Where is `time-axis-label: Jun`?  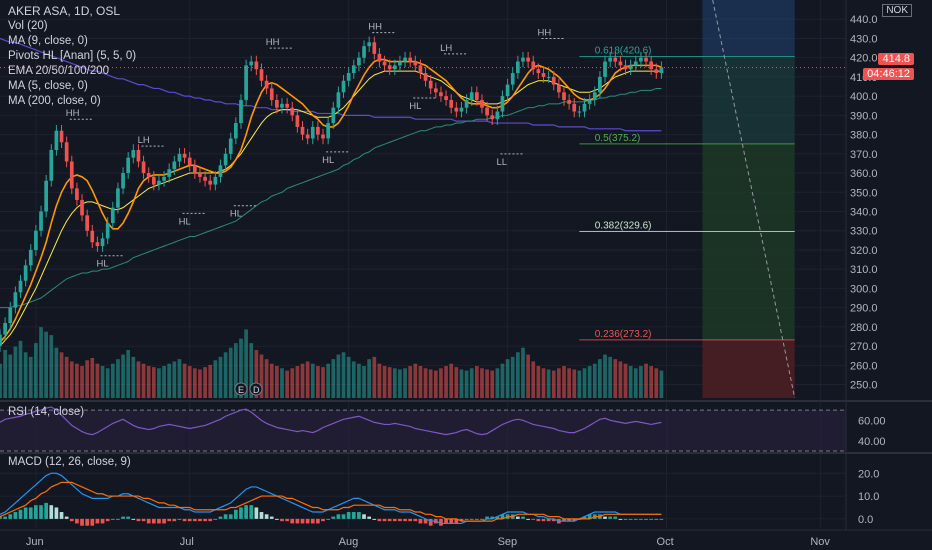 time-axis-label: Jun is located at coordinates (35, 542).